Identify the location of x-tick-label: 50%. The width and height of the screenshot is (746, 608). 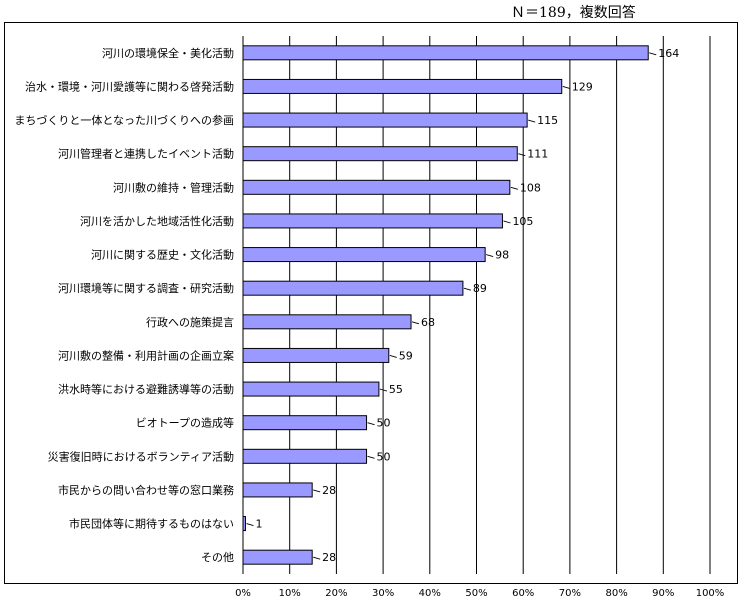
(476, 593).